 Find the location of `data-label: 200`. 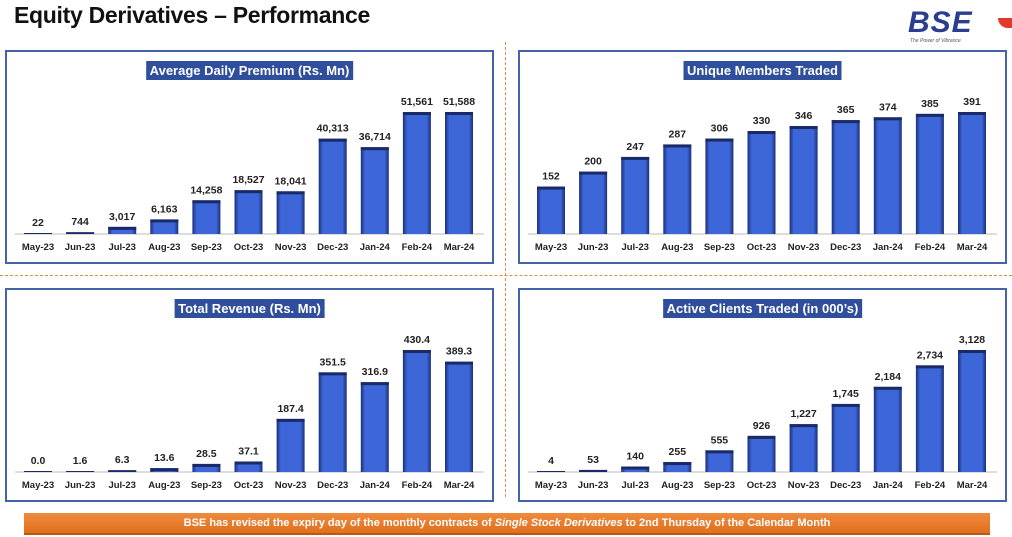

data-label: 200 is located at coordinates (593, 162).